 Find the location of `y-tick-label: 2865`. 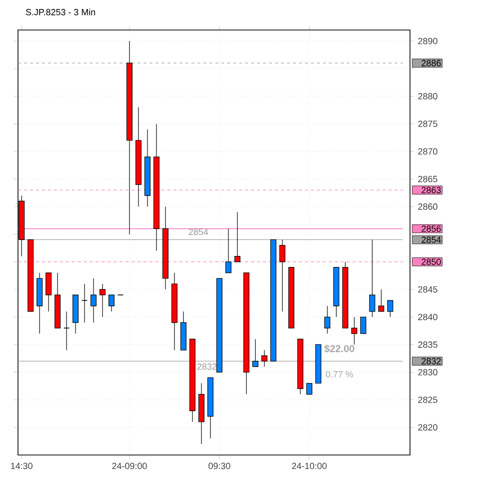

y-tick-label: 2865 is located at coordinates (428, 179).